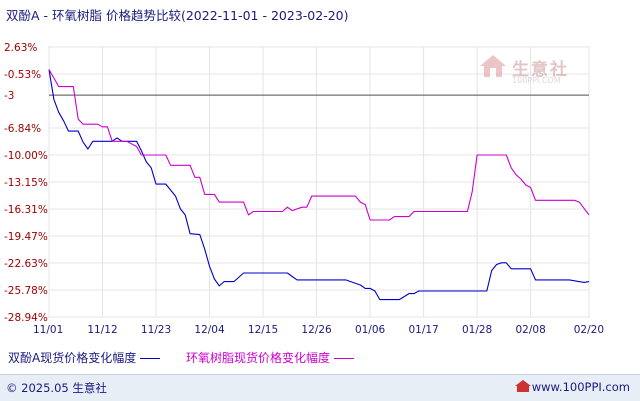 This screenshot has width=640, height=401. What do you see at coordinates (22, 75) in the screenshot?
I see `y-tick-label: -0.53%` at bounding box center [22, 75].